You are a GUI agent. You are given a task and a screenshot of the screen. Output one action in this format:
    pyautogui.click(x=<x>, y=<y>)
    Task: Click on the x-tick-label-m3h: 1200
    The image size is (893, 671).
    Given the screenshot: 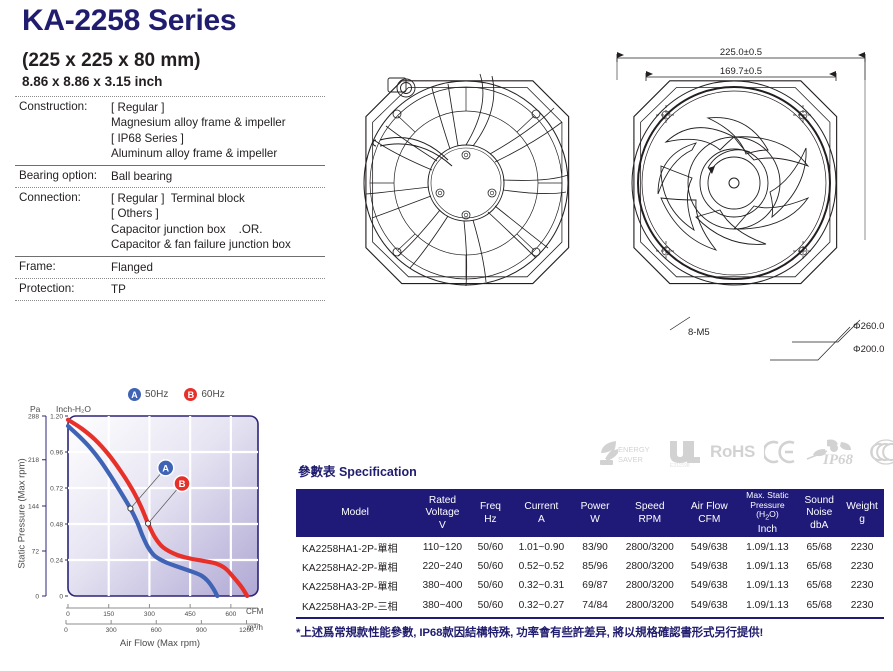 What is the action you would take?
    pyautogui.click(x=246, y=630)
    